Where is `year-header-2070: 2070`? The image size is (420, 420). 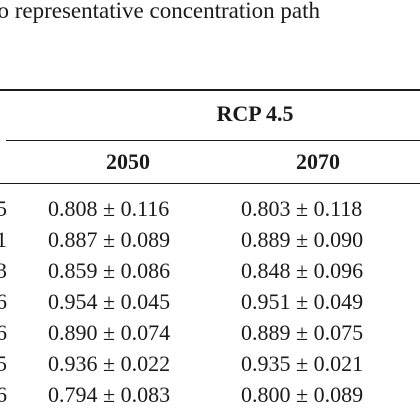 year-header-2070: 2070 is located at coordinates (318, 161).